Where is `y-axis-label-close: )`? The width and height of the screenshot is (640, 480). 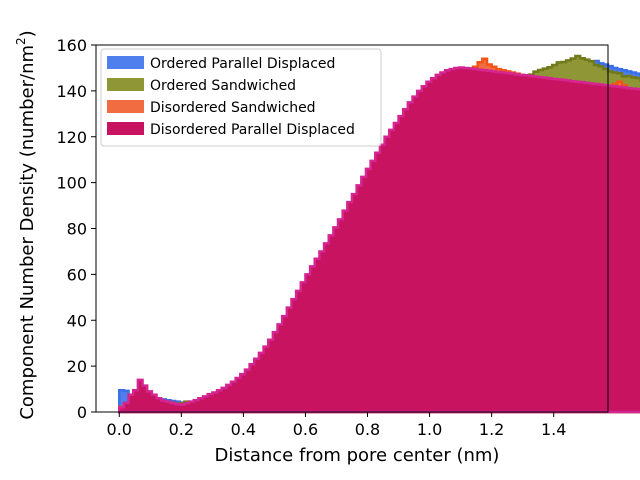
y-axis-label-close: ) is located at coordinates (27, 33).